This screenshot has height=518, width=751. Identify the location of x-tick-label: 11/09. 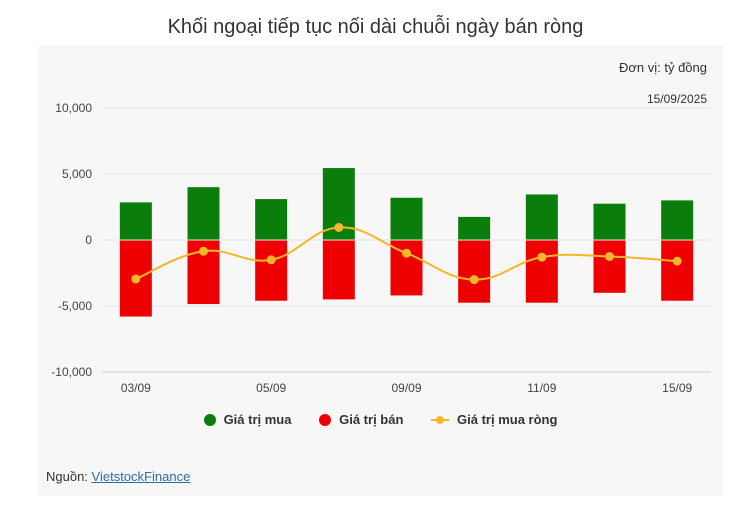
(541, 388).